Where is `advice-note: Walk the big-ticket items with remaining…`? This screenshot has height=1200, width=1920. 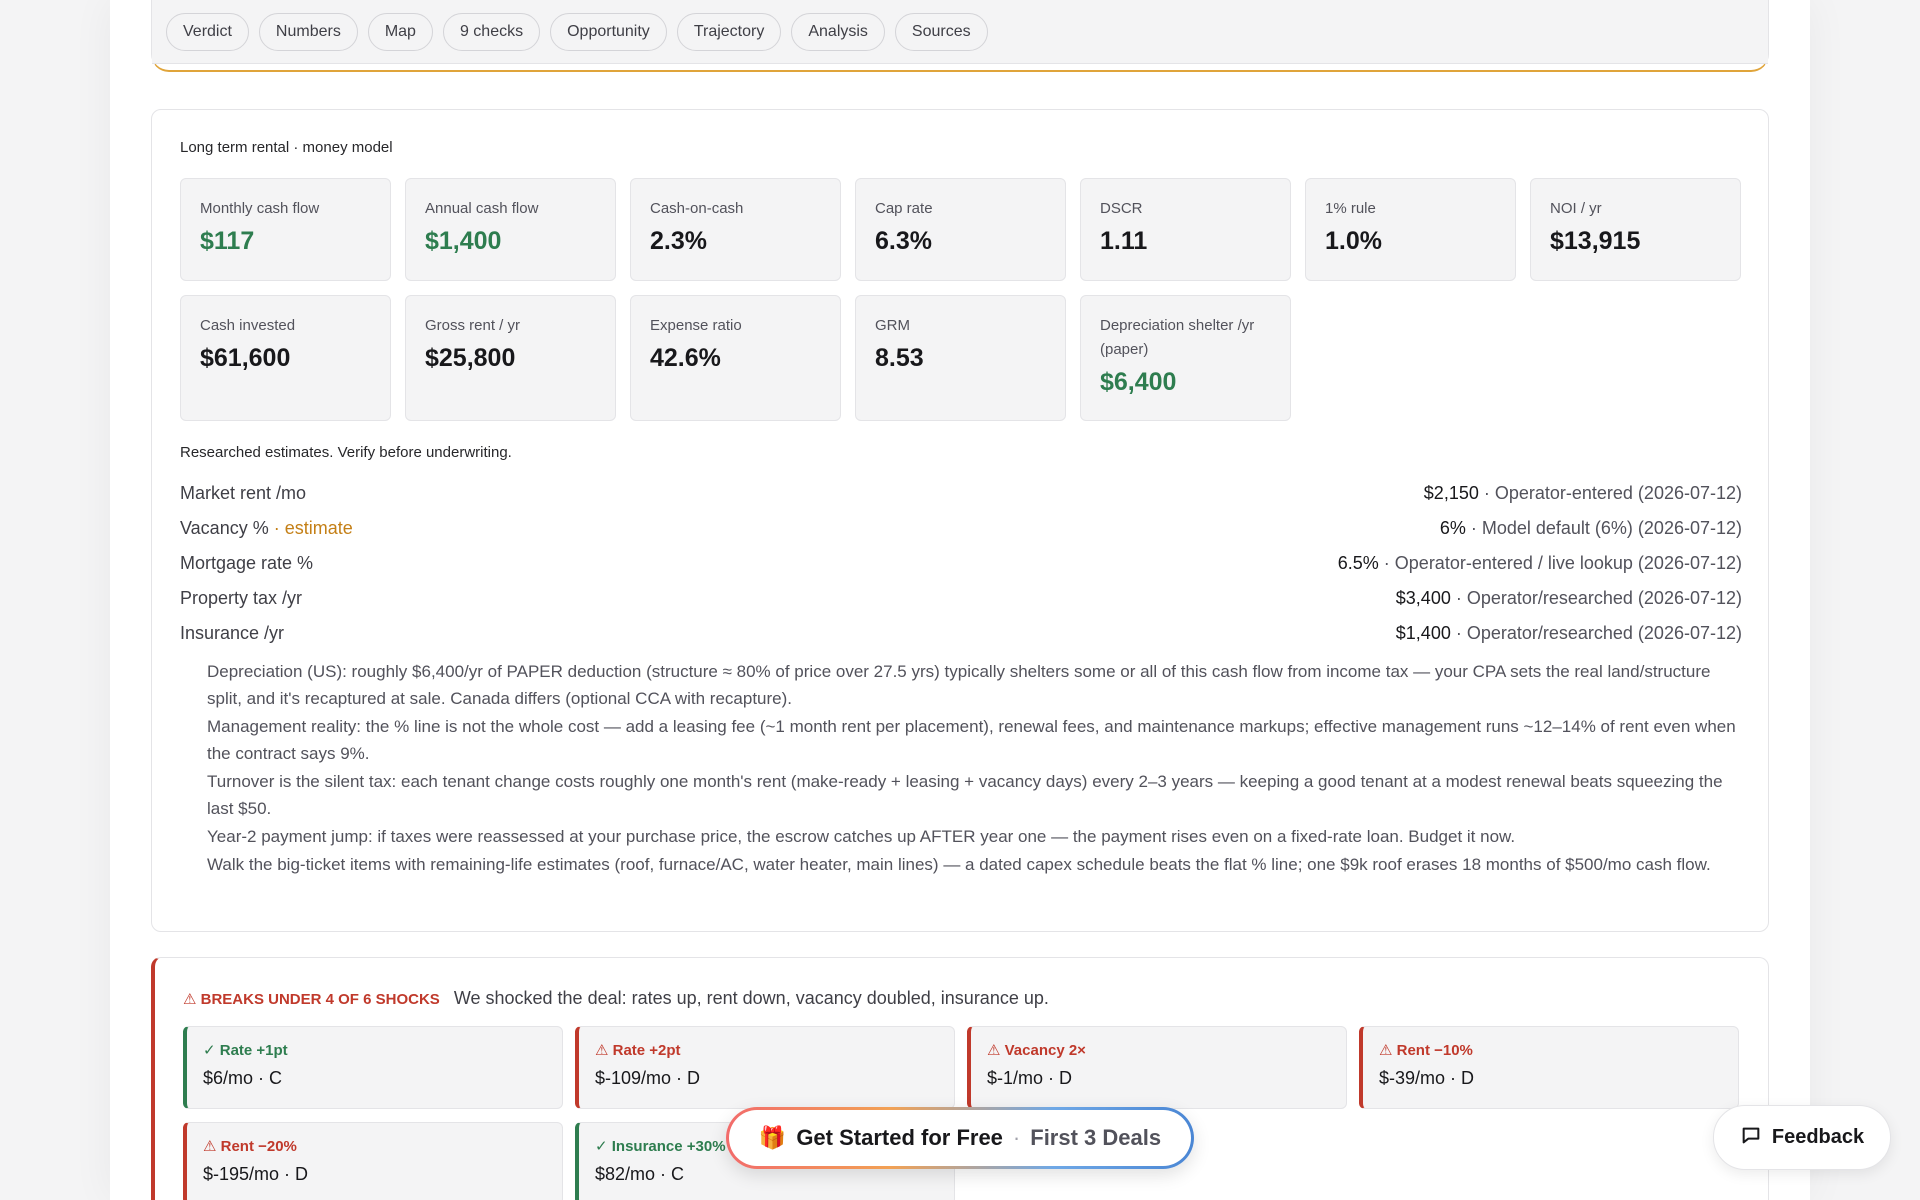
advice-note: Walk the big-ticket items with remaining… is located at coordinates (959, 864).